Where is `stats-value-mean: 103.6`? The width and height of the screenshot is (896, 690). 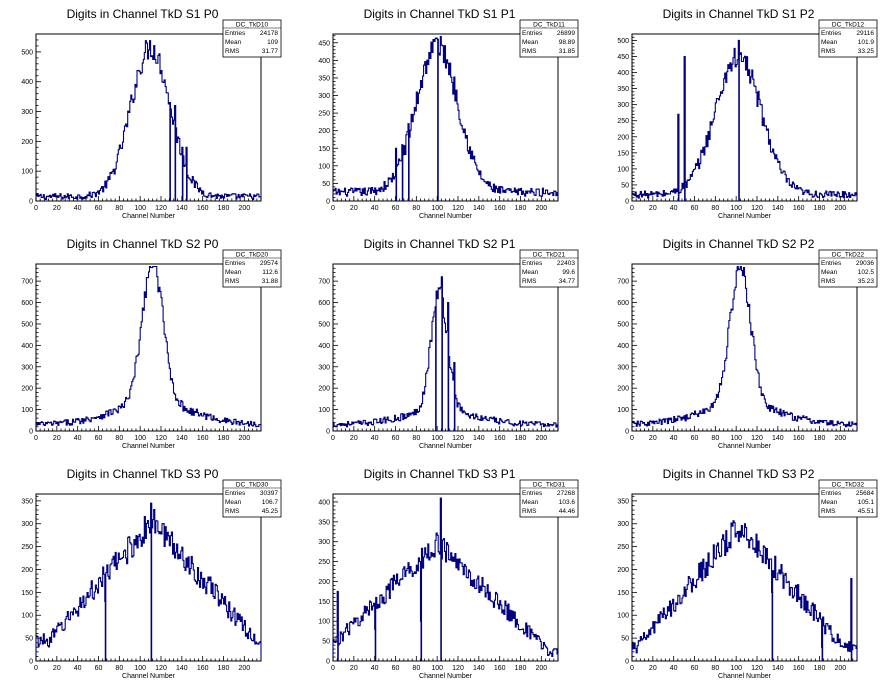 stats-value-mean: 103.6 is located at coordinates (567, 502).